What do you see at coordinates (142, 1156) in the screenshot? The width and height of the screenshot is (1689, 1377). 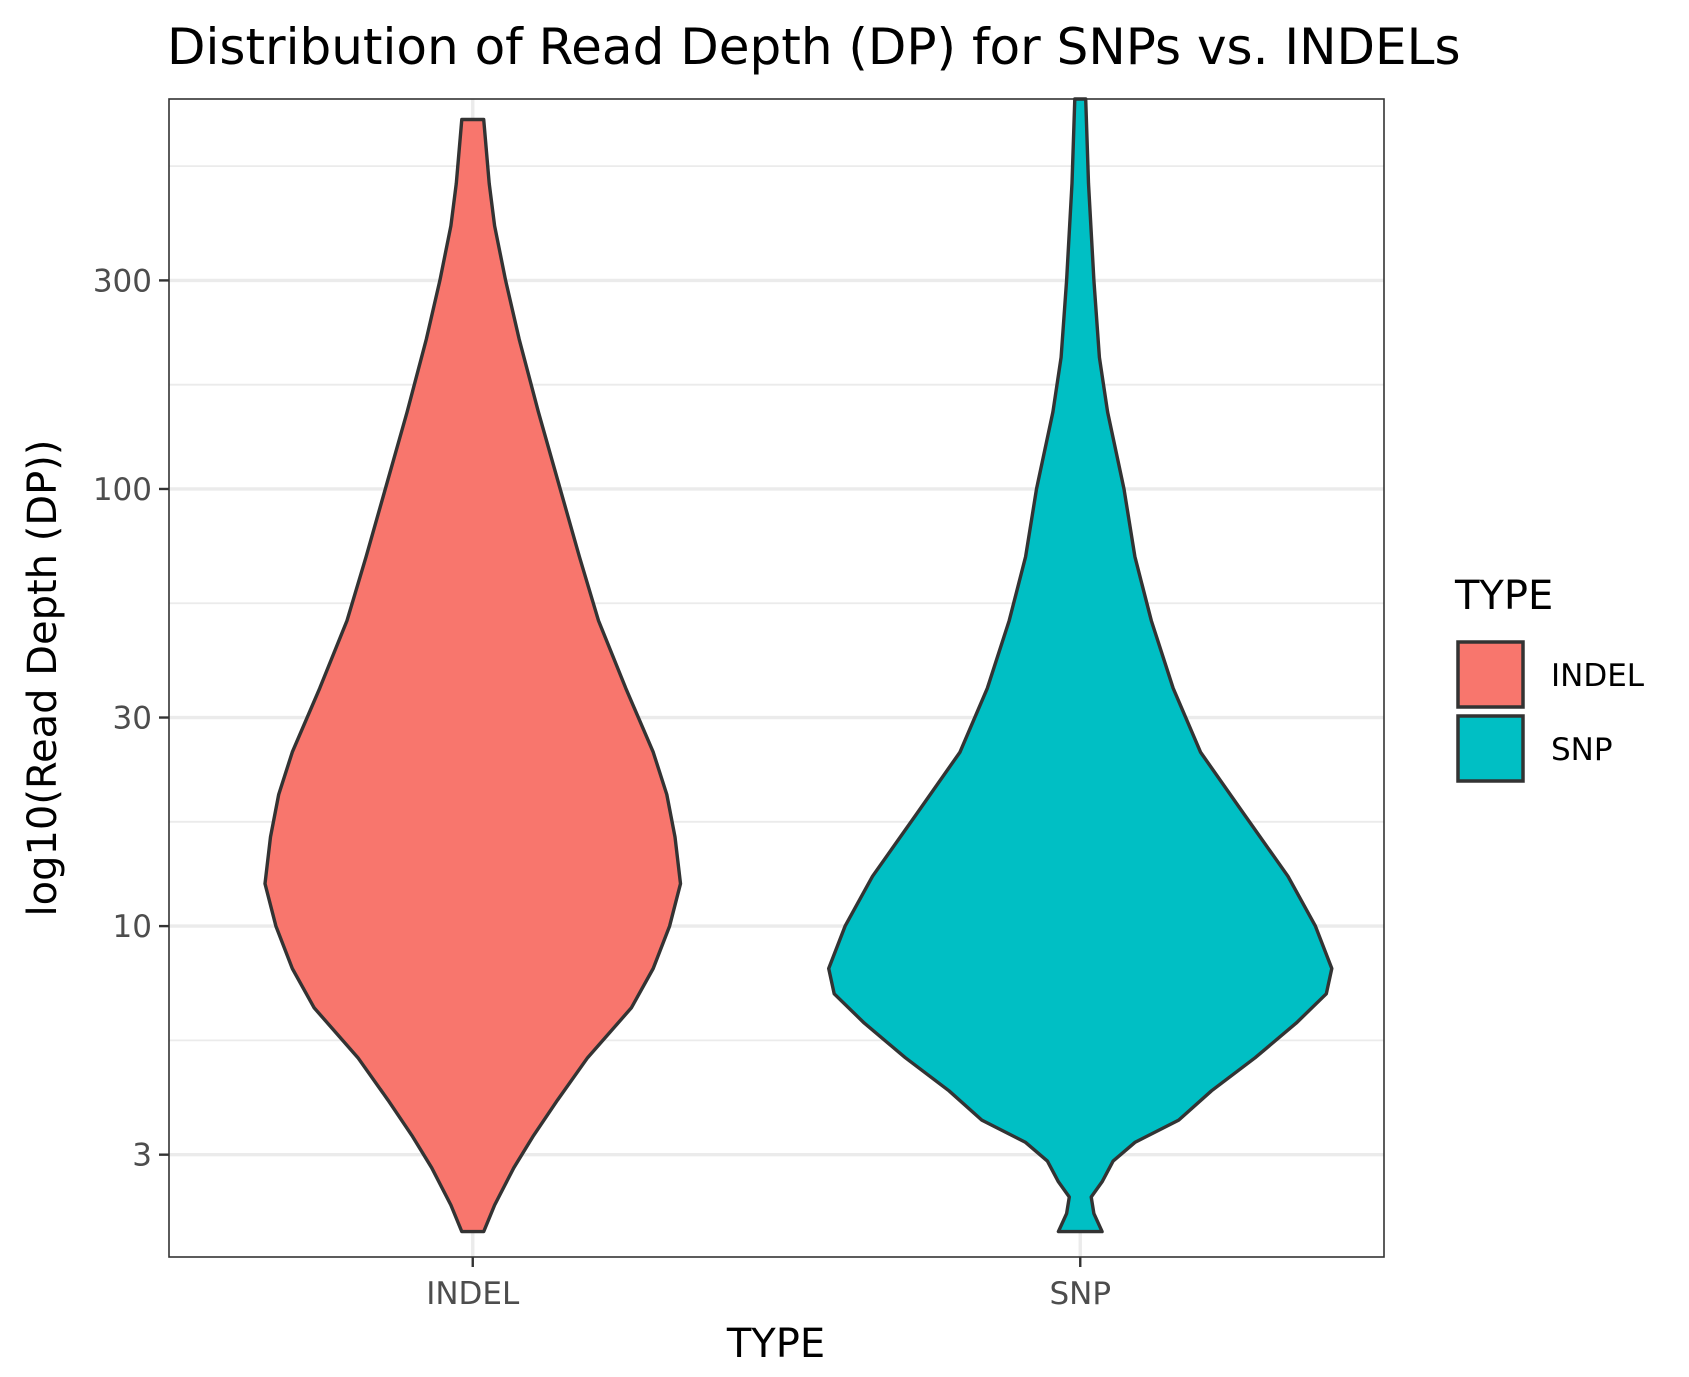 I see `y-tick-label-3: 3` at bounding box center [142, 1156].